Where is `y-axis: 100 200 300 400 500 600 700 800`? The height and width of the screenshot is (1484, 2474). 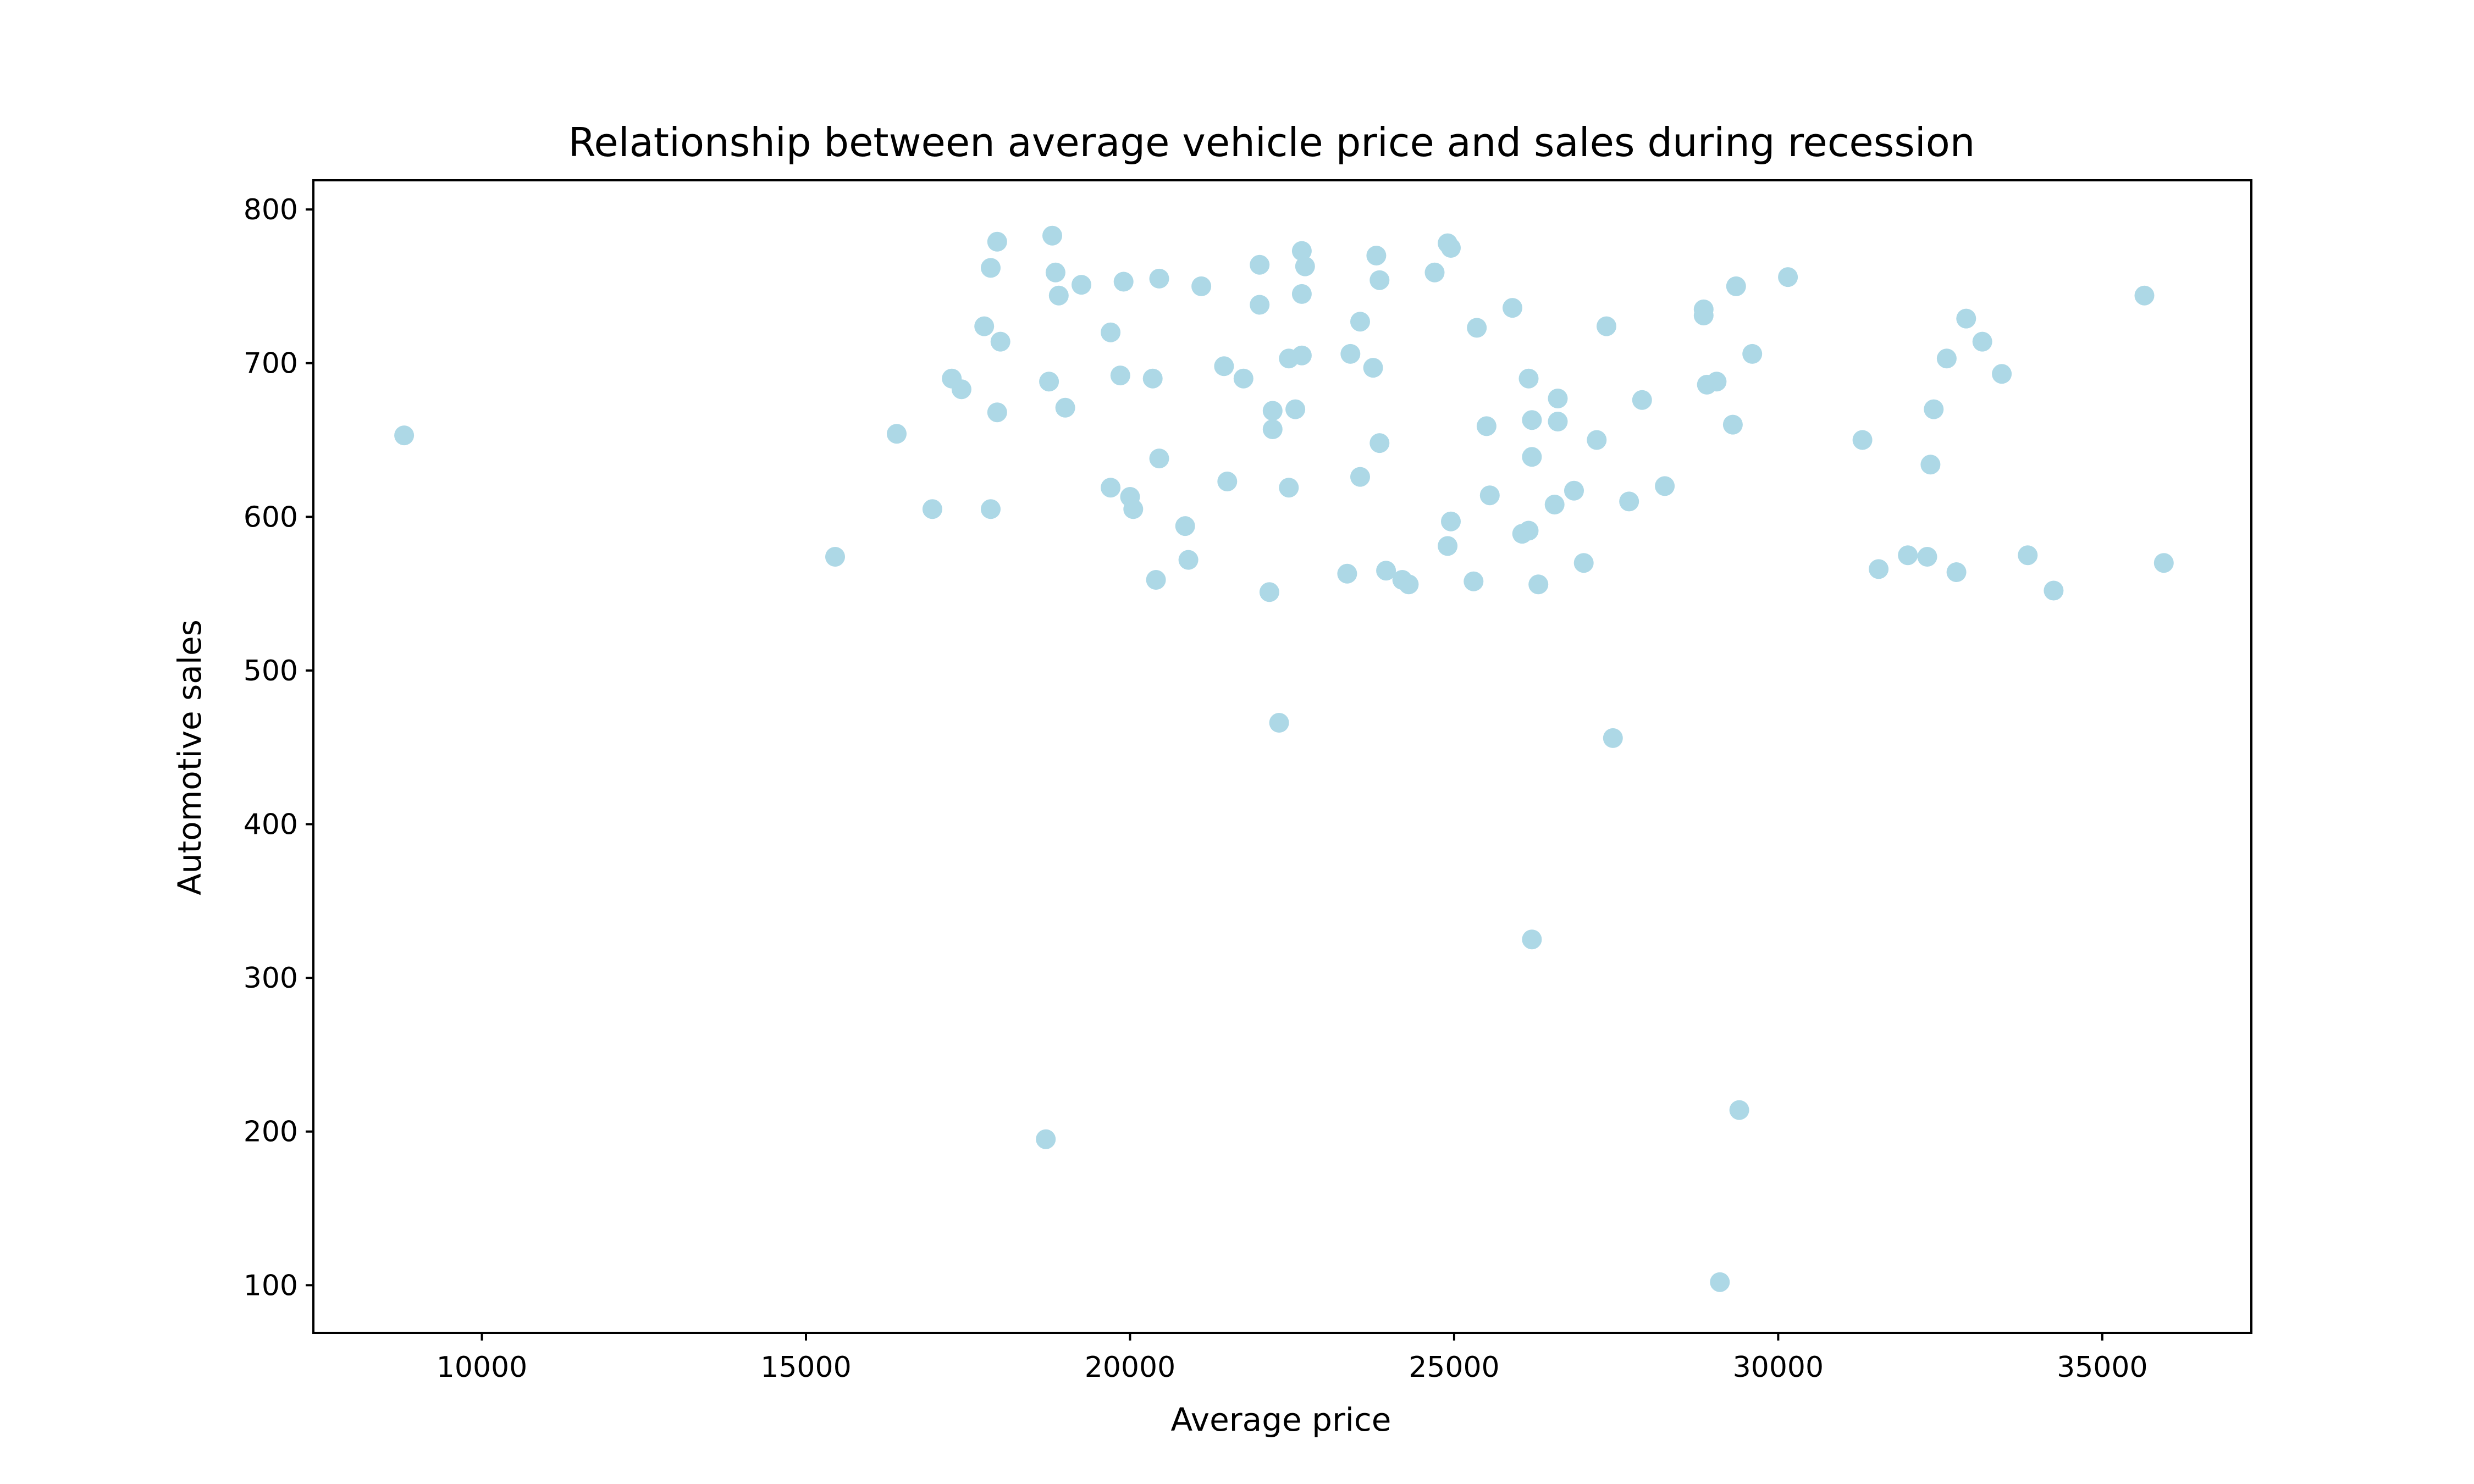
y-axis: 100 200 300 400 500 600 700 800 is located at coordinates (278, 747).